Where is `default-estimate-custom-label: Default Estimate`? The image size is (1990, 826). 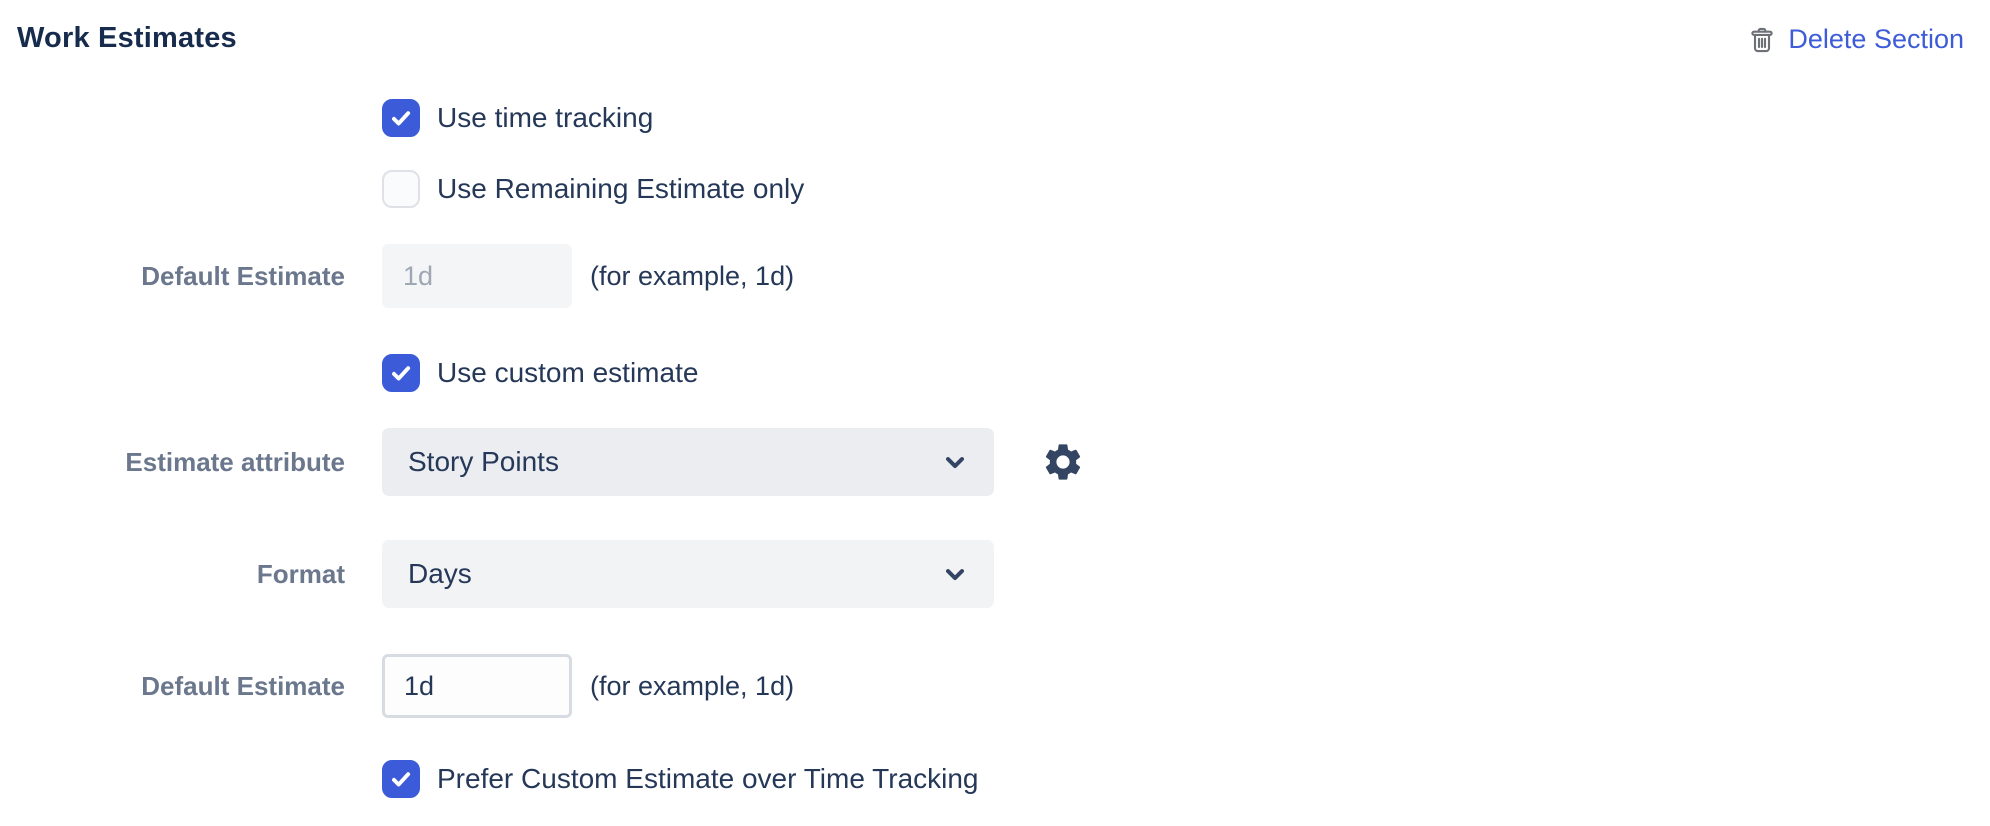 default-estimate-custom-label: Default Estimate is located at coordinates (243, 685).